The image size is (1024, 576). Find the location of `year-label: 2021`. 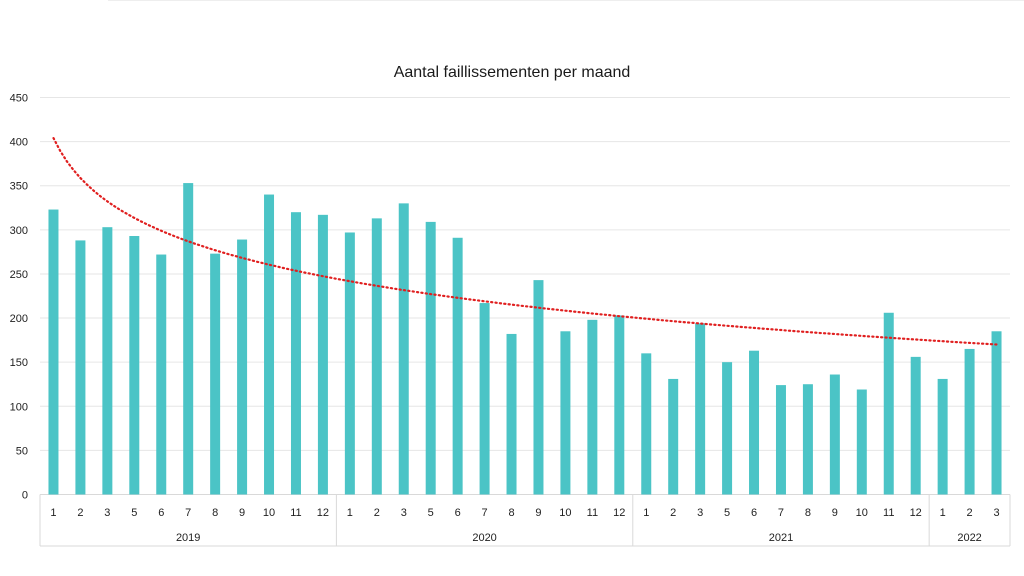

year-label: 2021 is located at coordinates (781, 538).